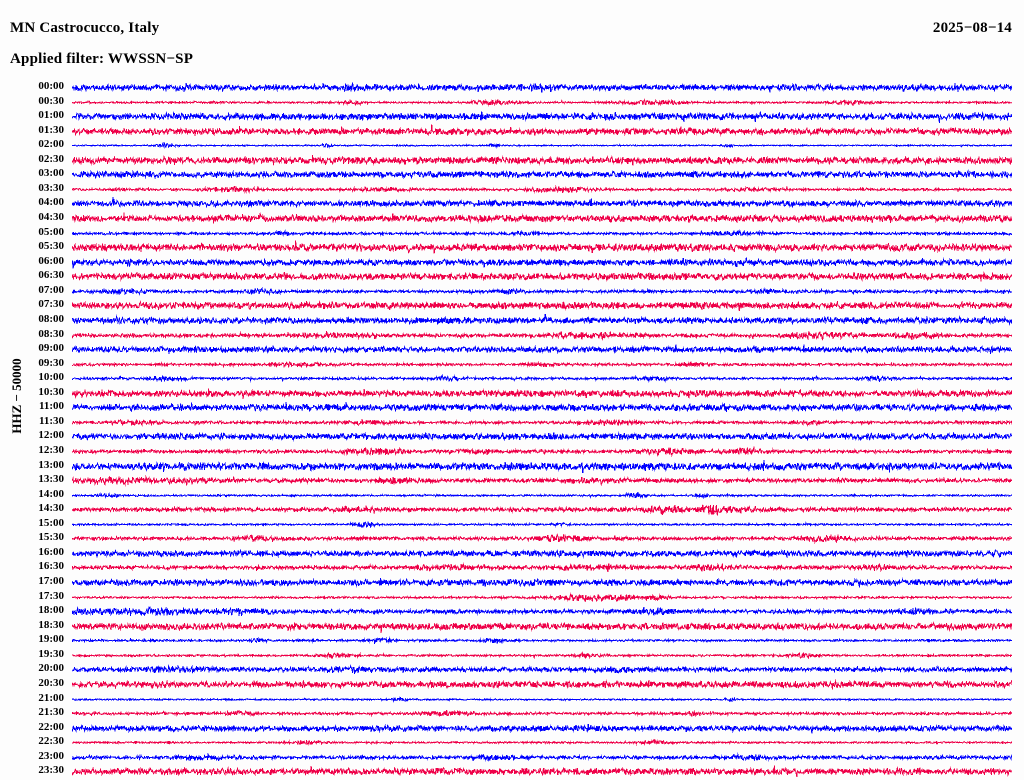 This screenshot has height=780, width=1024. I want to click on trace-row: 07:30, so click(512, 305).